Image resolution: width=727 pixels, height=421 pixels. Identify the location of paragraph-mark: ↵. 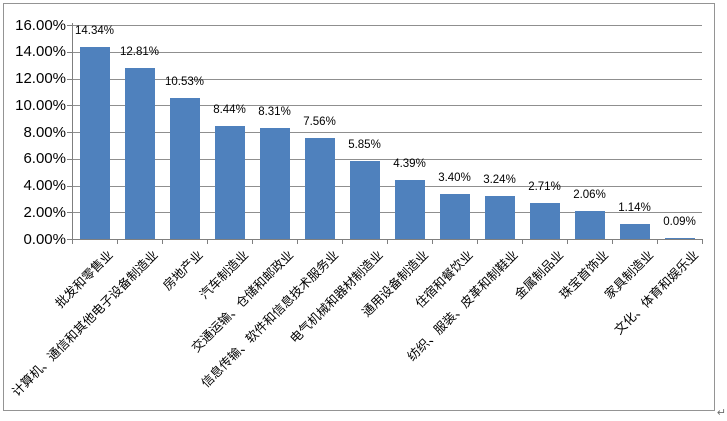
(721, 413).